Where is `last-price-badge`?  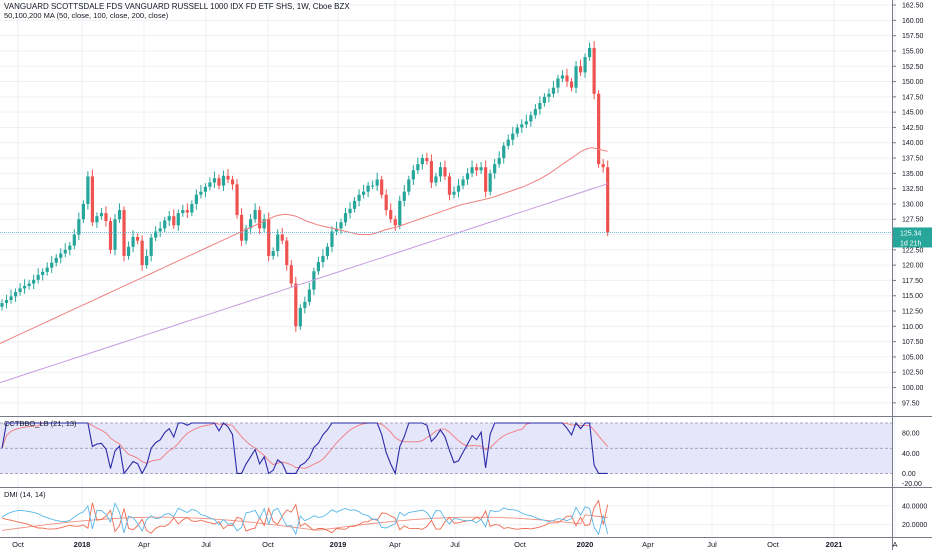
last-price-badge is located at coordinates (912, 232).